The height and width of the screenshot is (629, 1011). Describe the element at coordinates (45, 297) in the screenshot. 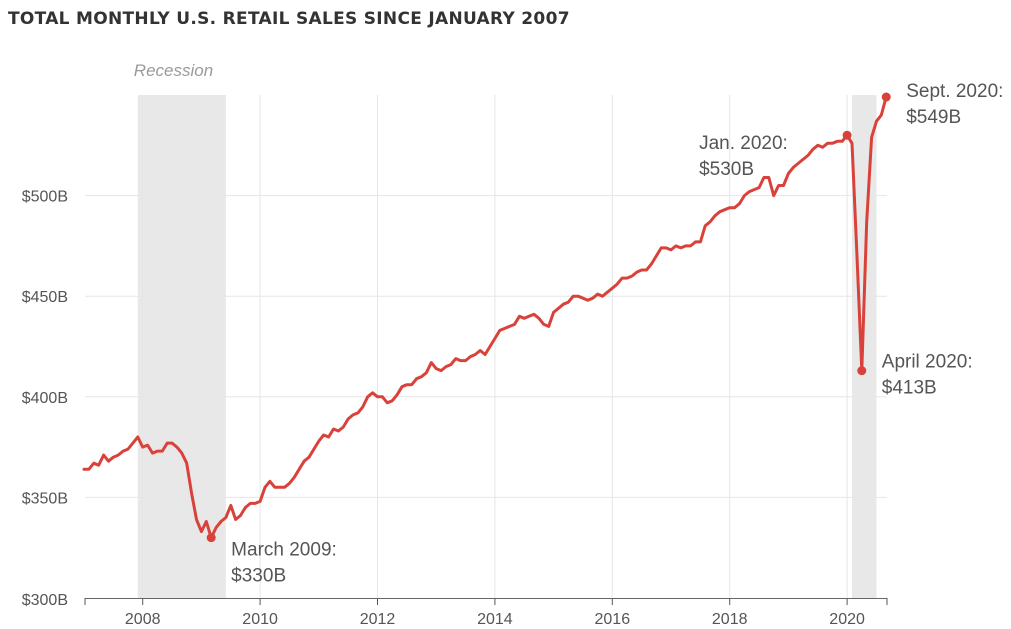

I see `y-tick-label: $450B` at that location.